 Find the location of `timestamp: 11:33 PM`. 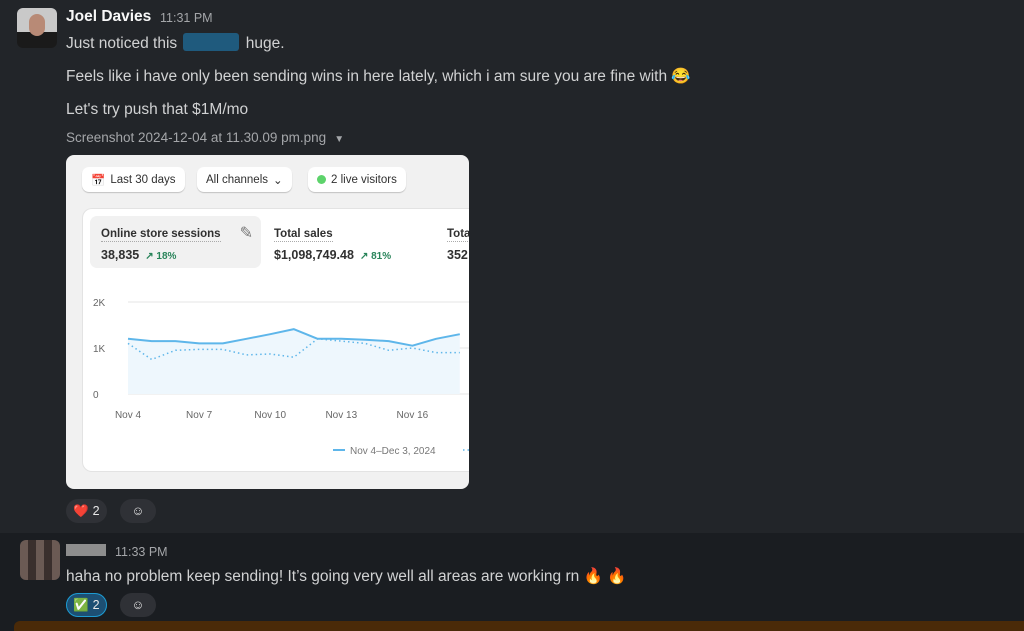

timestamp: 11:33 PM is located at coordinates (141, 552).